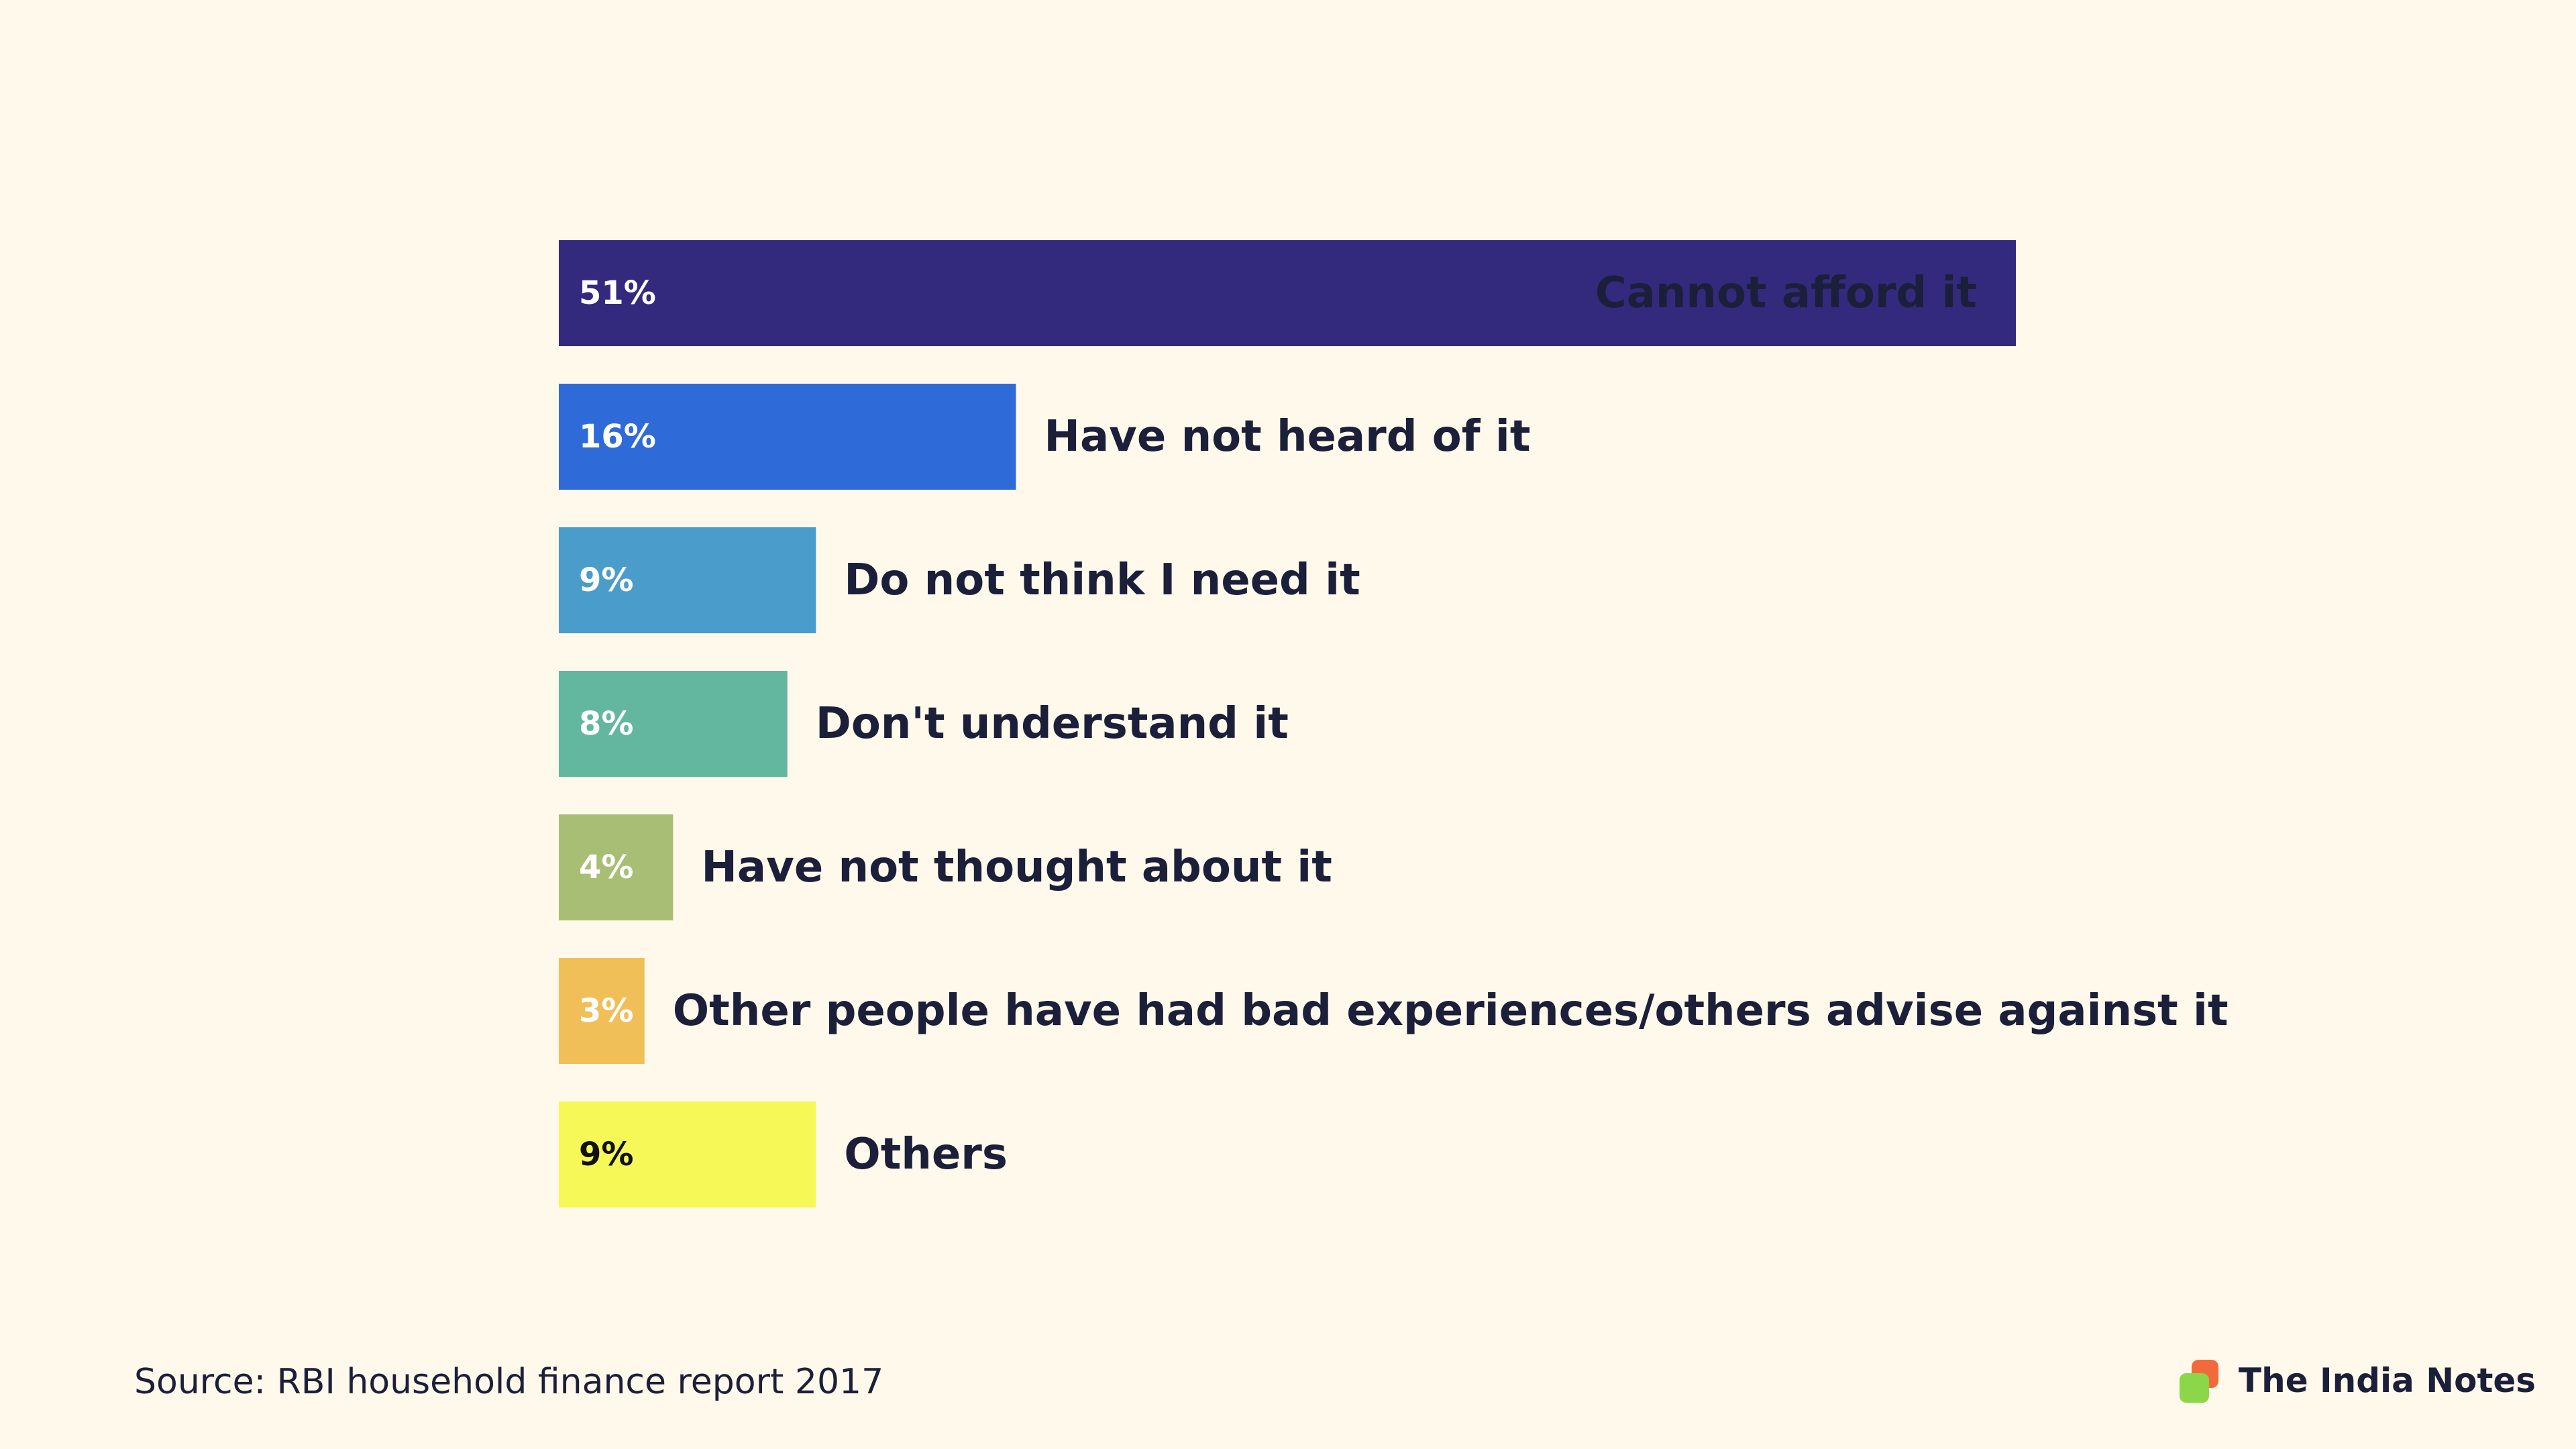 The width and height of the screenshot is (2576, 1449). Describe the element at coordinates (606, 867) in the screenshot. I see `bar-value-label: 4%` at that location.